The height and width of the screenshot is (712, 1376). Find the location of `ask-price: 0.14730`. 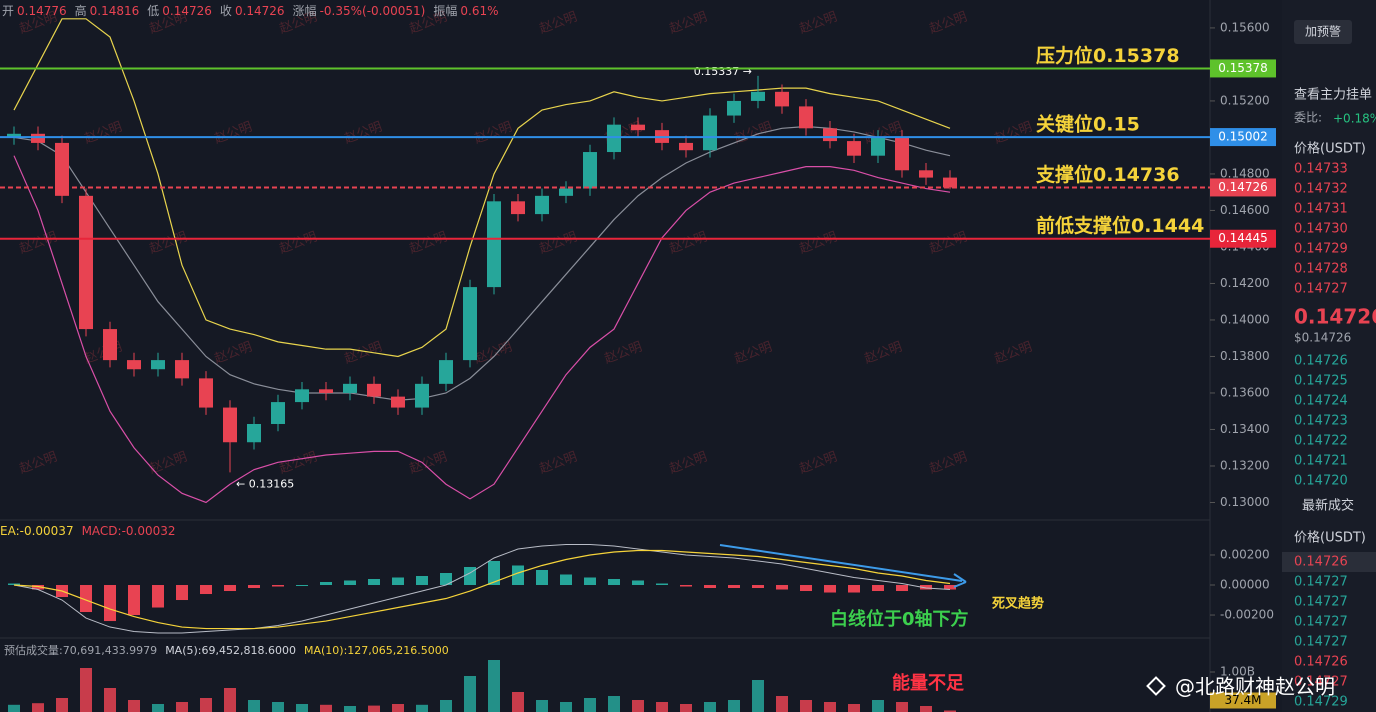

ask-price: 0.14730 is located at coordinates (1321, 229).